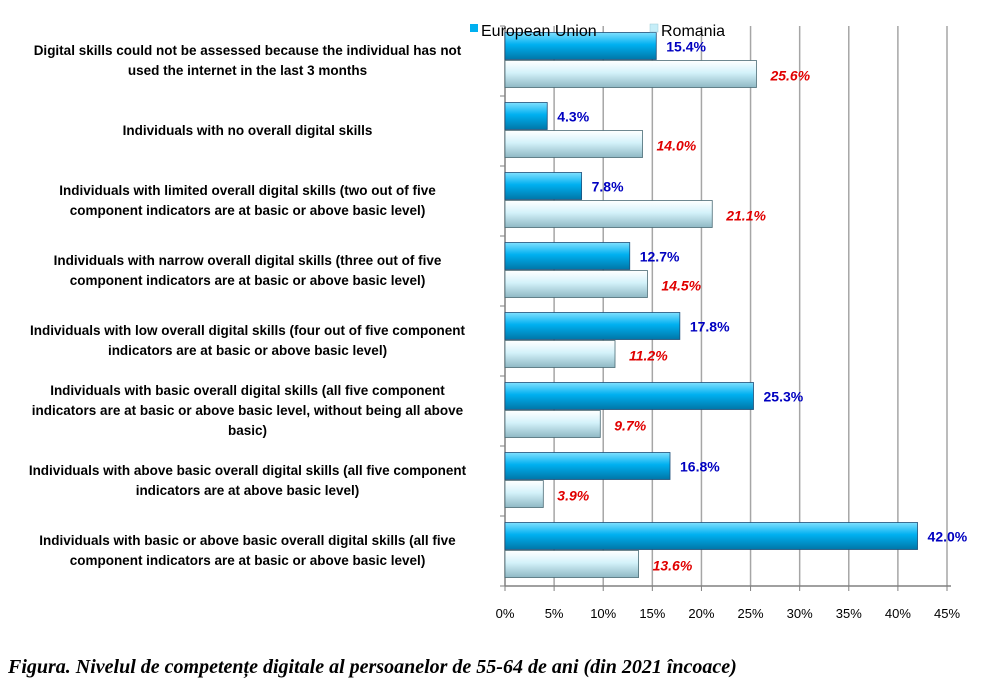  I want to click on x-tick-label: 25%, so click(751, 613).